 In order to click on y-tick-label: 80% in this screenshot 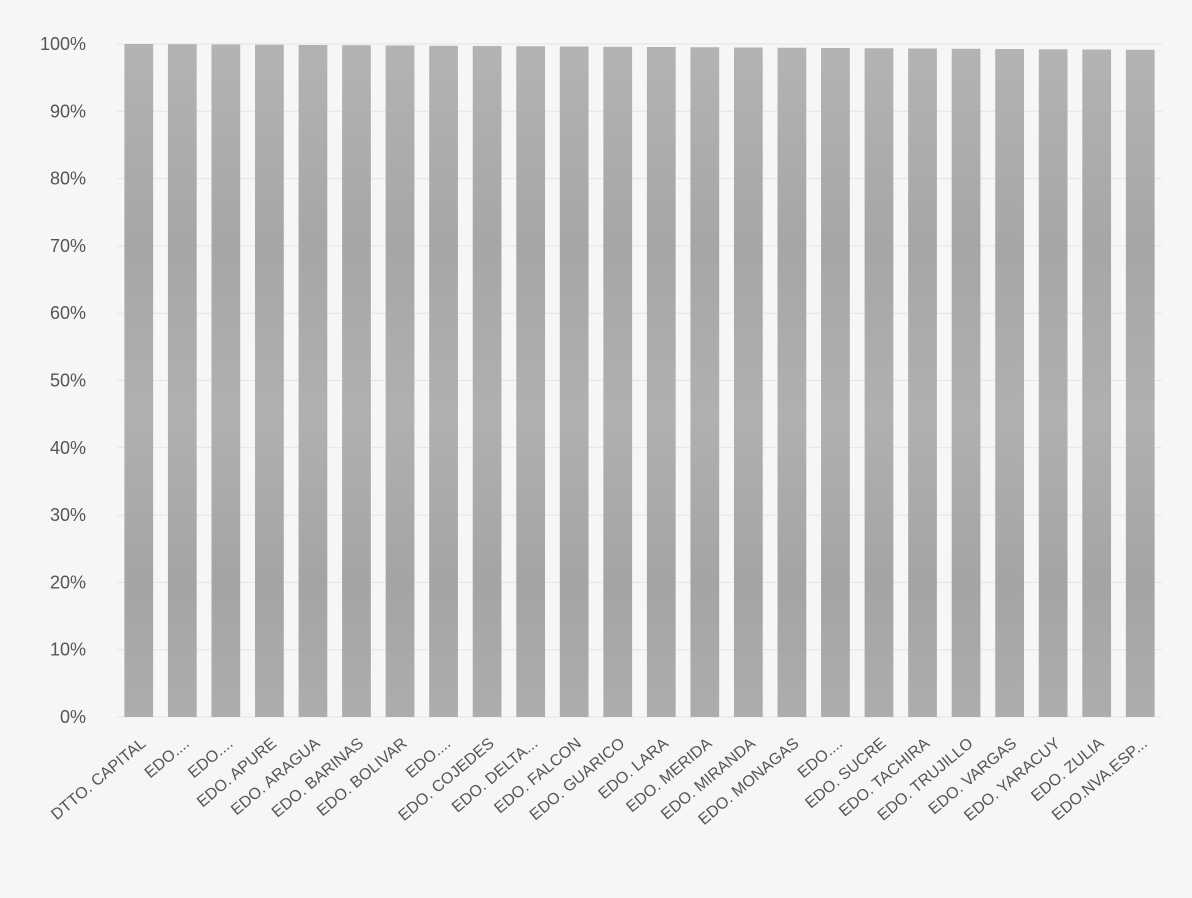, I will do `click(68, 179)`.